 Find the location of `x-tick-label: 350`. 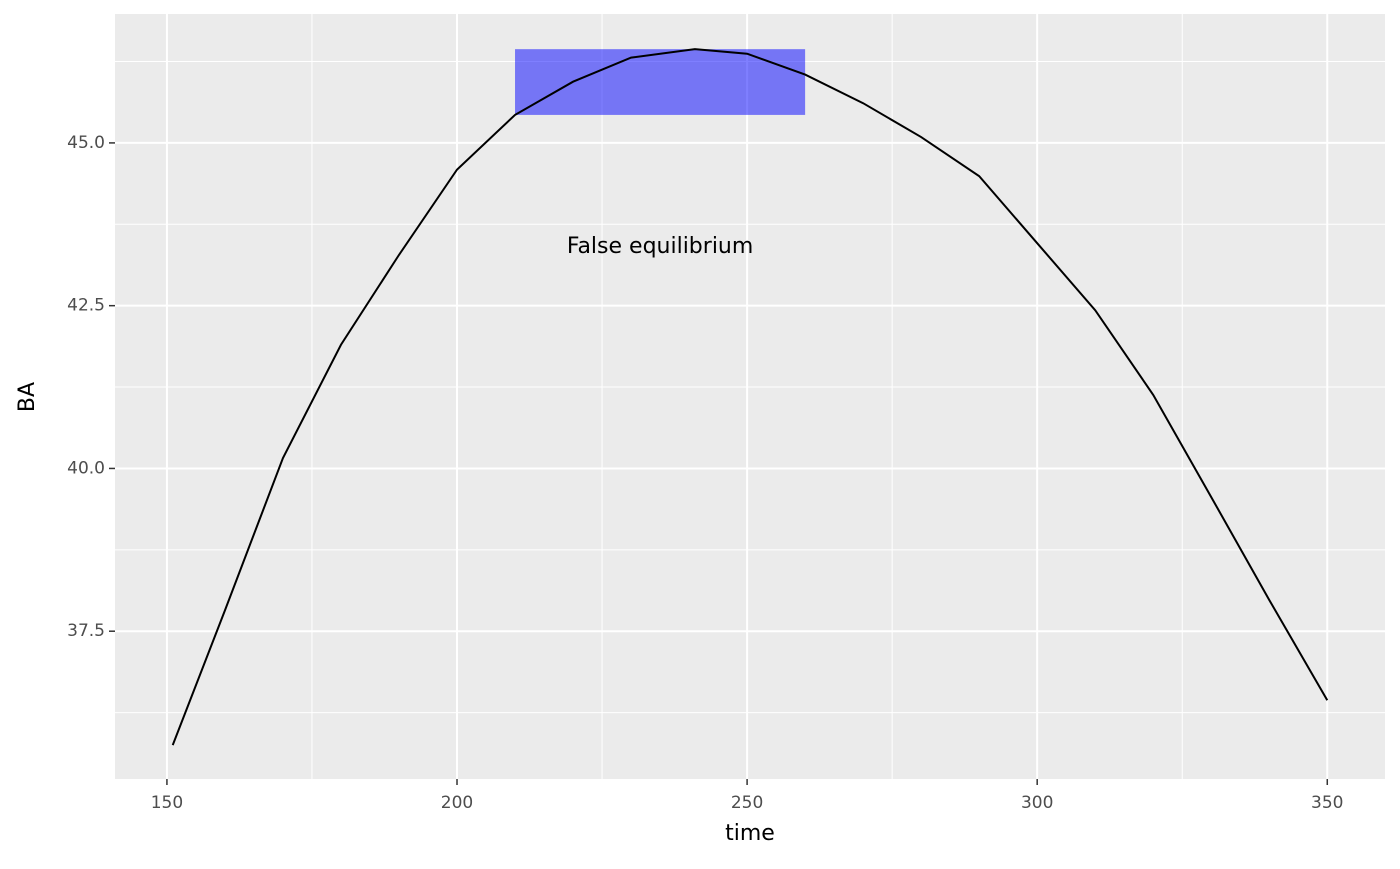

x-tick-label: 350 is located at coordinates (1327, 803).